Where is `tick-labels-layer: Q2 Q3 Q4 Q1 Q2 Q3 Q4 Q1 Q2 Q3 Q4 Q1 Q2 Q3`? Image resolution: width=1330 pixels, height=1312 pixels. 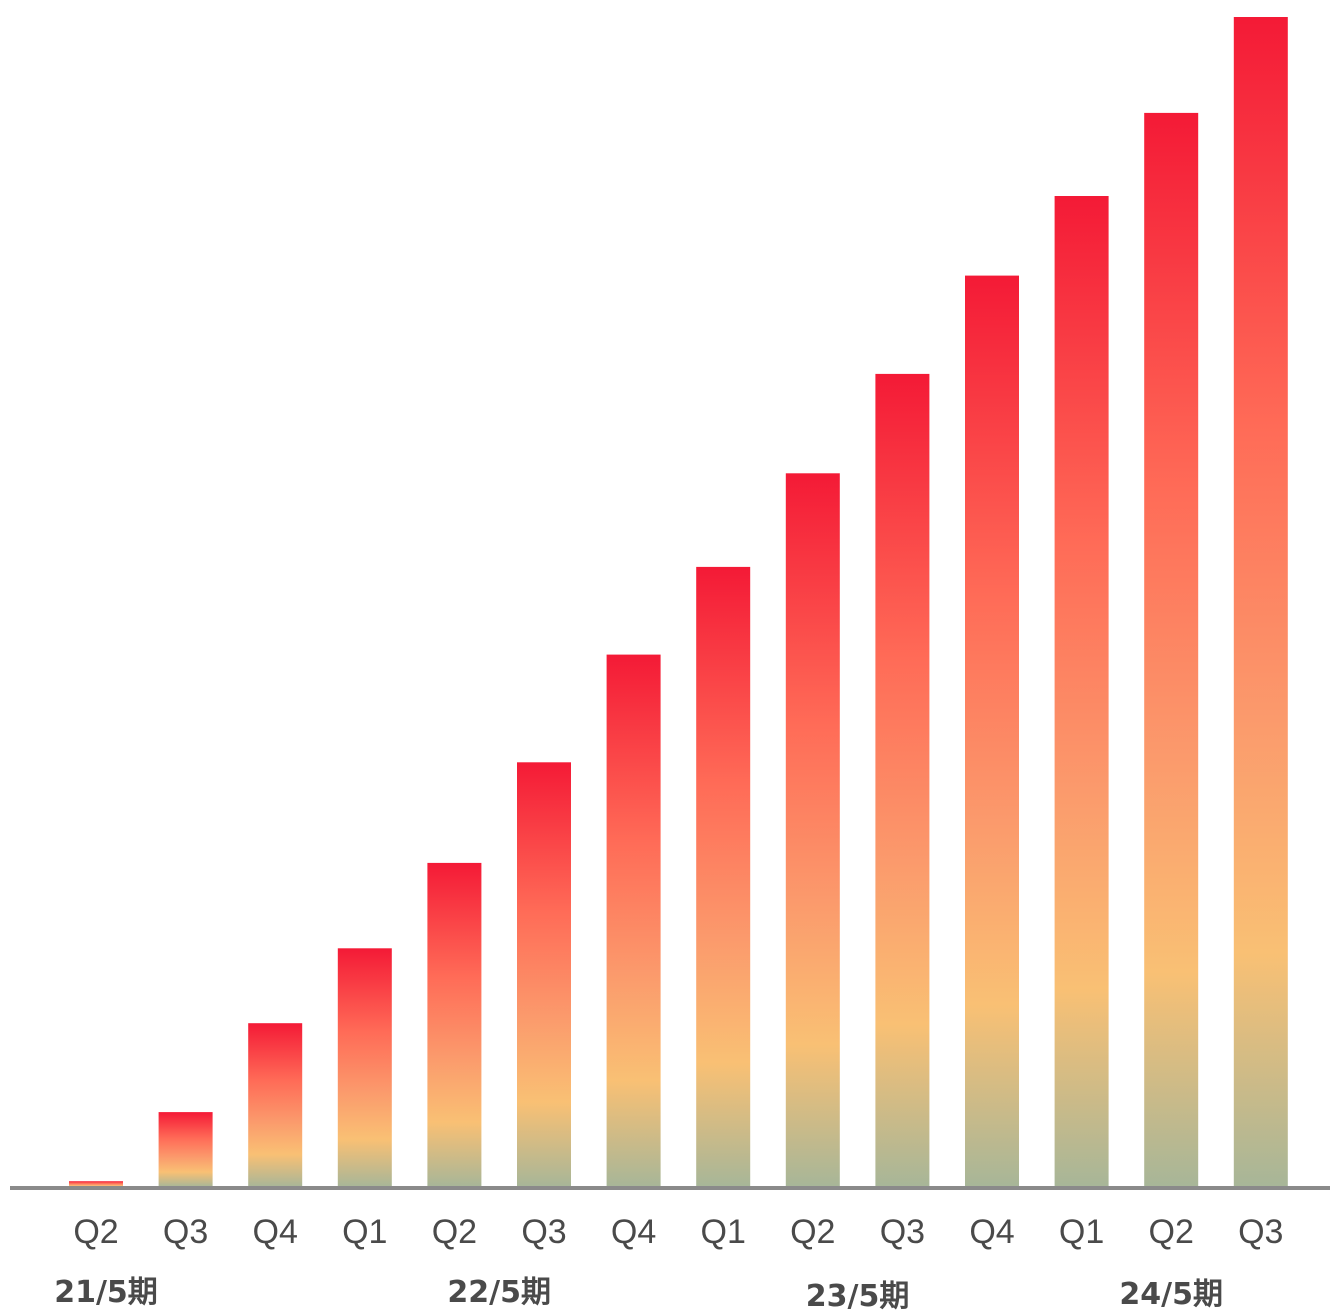
tick-labels-layer: Q2 Q3 Q4 Q1 Q2 Q3 Q4 Q1 Q2 Q3 Q4 Q1 Q2 Q3 is located at coordinates (678, 1232).